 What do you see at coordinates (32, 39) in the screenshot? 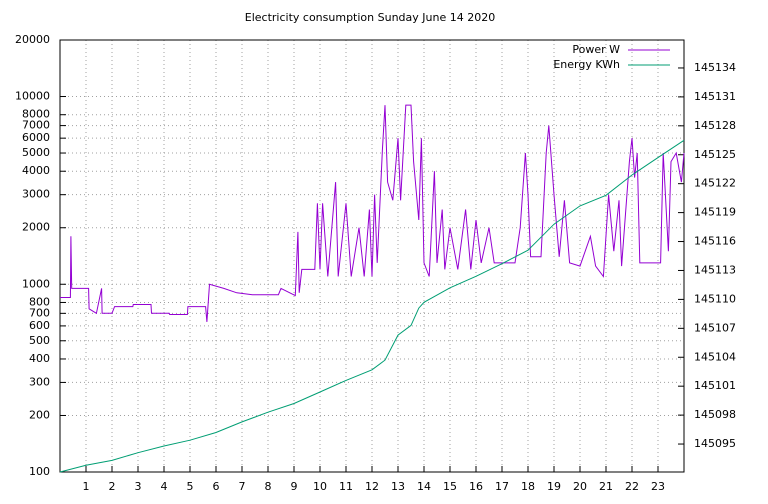
I see `y-tick-label: 20000` at bounding box center [32, 39].